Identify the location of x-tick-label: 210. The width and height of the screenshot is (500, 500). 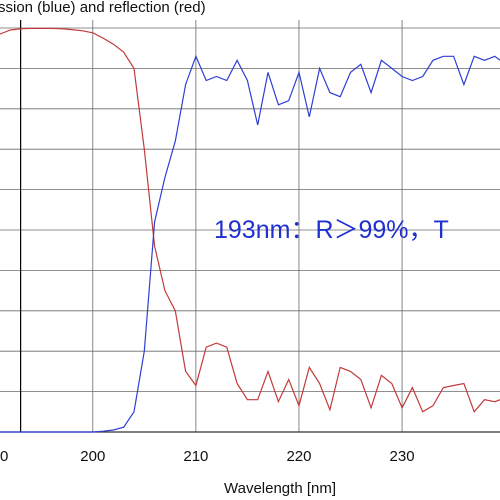
(195, 456).